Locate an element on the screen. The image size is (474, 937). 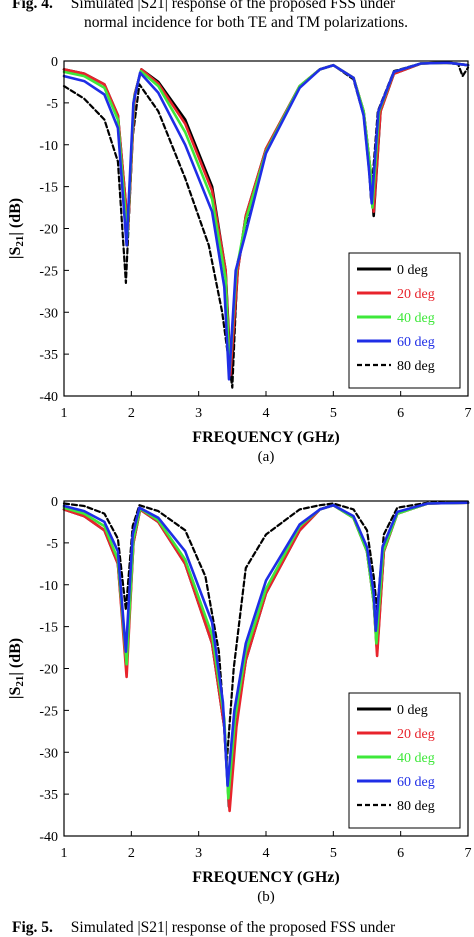
panel-label: (a) is located at coordinates (266, 457).